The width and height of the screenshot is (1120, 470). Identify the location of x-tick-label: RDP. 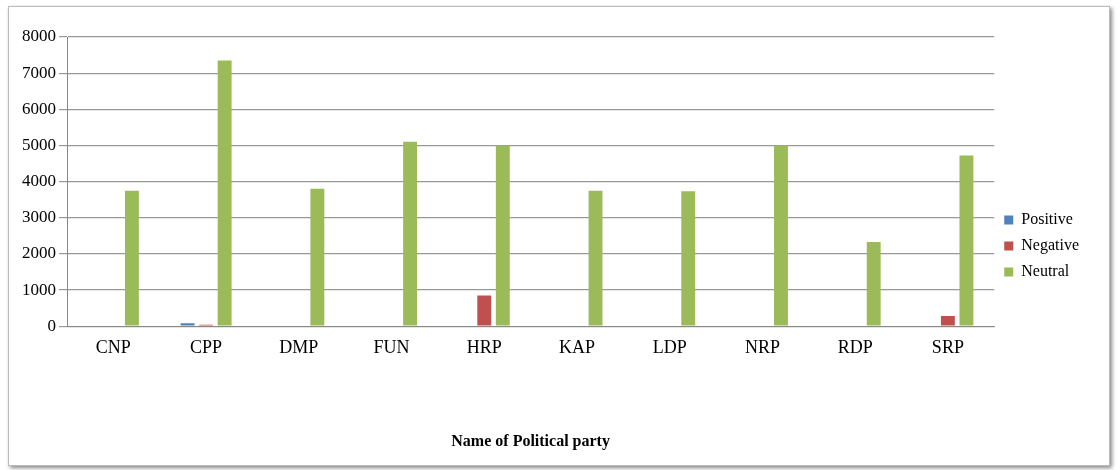
(855, 346).